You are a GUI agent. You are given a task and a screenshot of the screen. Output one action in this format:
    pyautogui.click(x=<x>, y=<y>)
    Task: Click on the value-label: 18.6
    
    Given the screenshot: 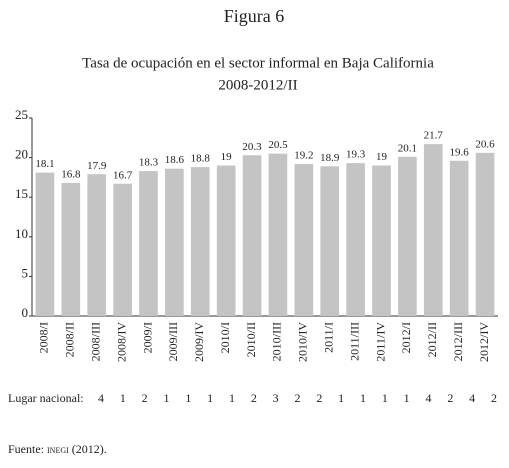 What is the action you would take?
    pyautogui.click(x=175, y=160)
    